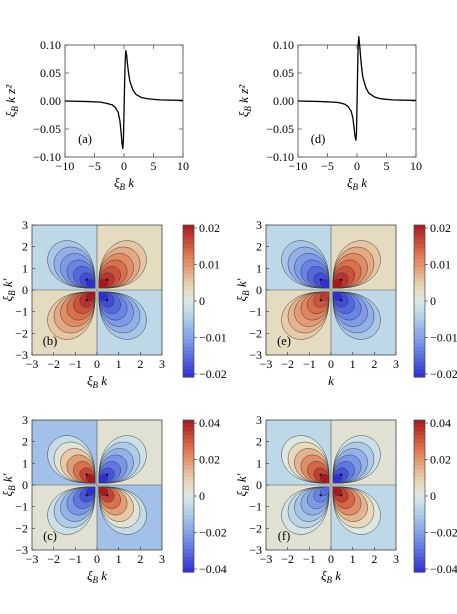  What do you see at coordinates (298, 166) in the screenshot?
I see `x-tick-label: −10` at bounding box center [298, 166].